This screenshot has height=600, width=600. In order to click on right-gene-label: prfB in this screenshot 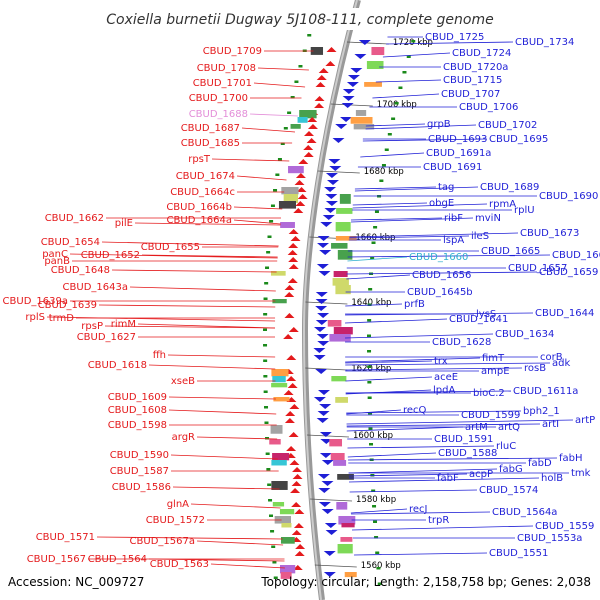, I will do `click(414, 304)`.